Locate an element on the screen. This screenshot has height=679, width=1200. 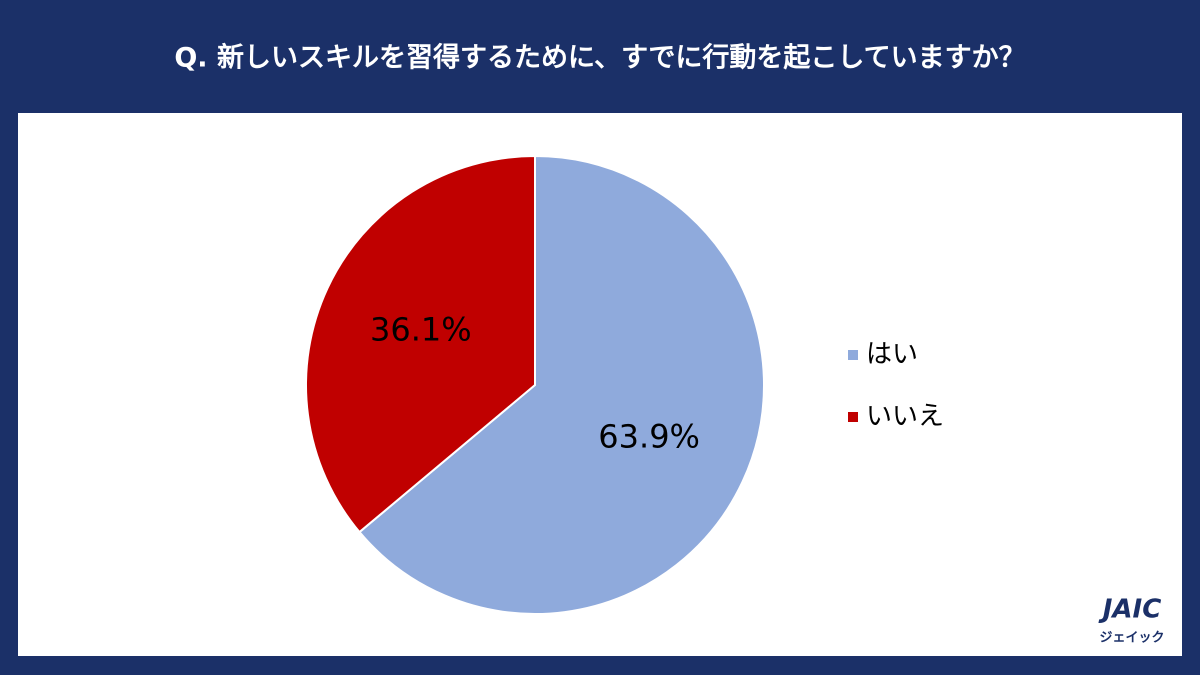
pie-slice is located at coordinates (420, 344).